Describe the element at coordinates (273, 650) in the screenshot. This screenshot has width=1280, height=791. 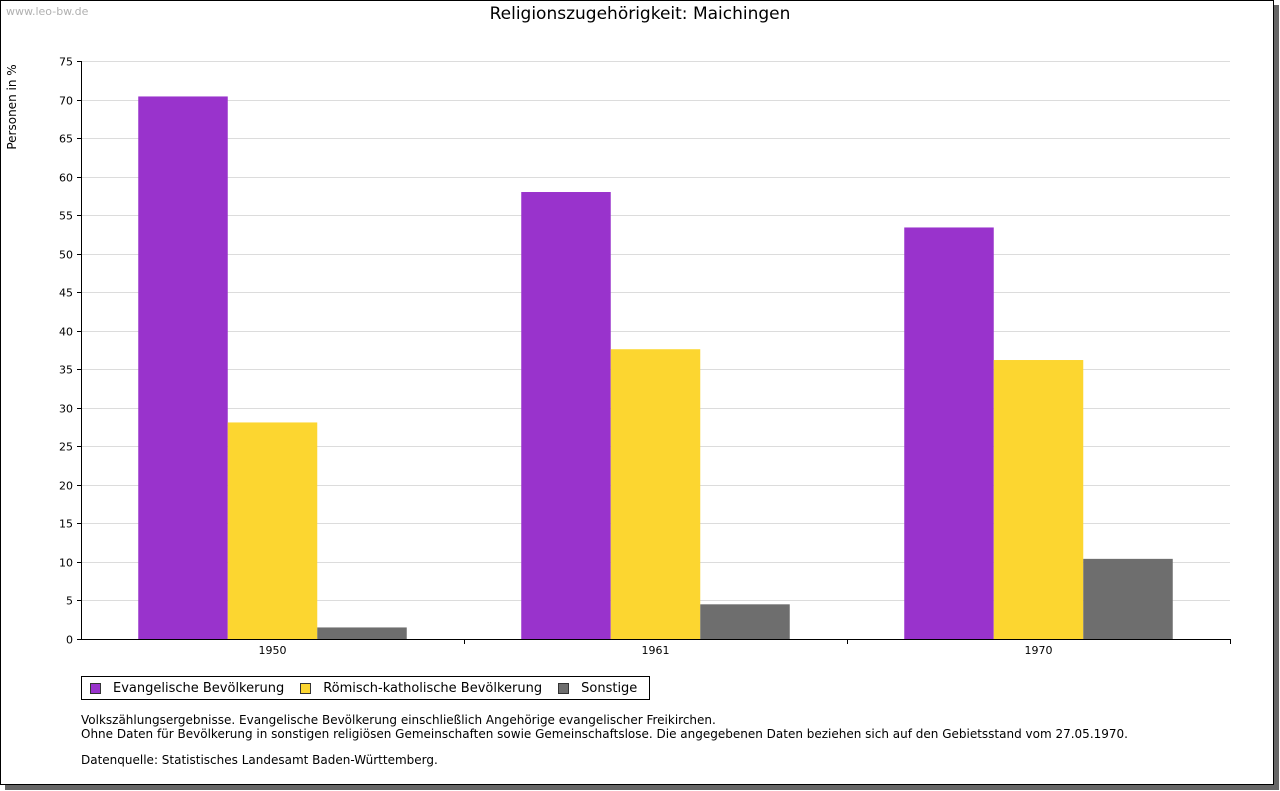
I see `x-tick-label: 1950` at that location.